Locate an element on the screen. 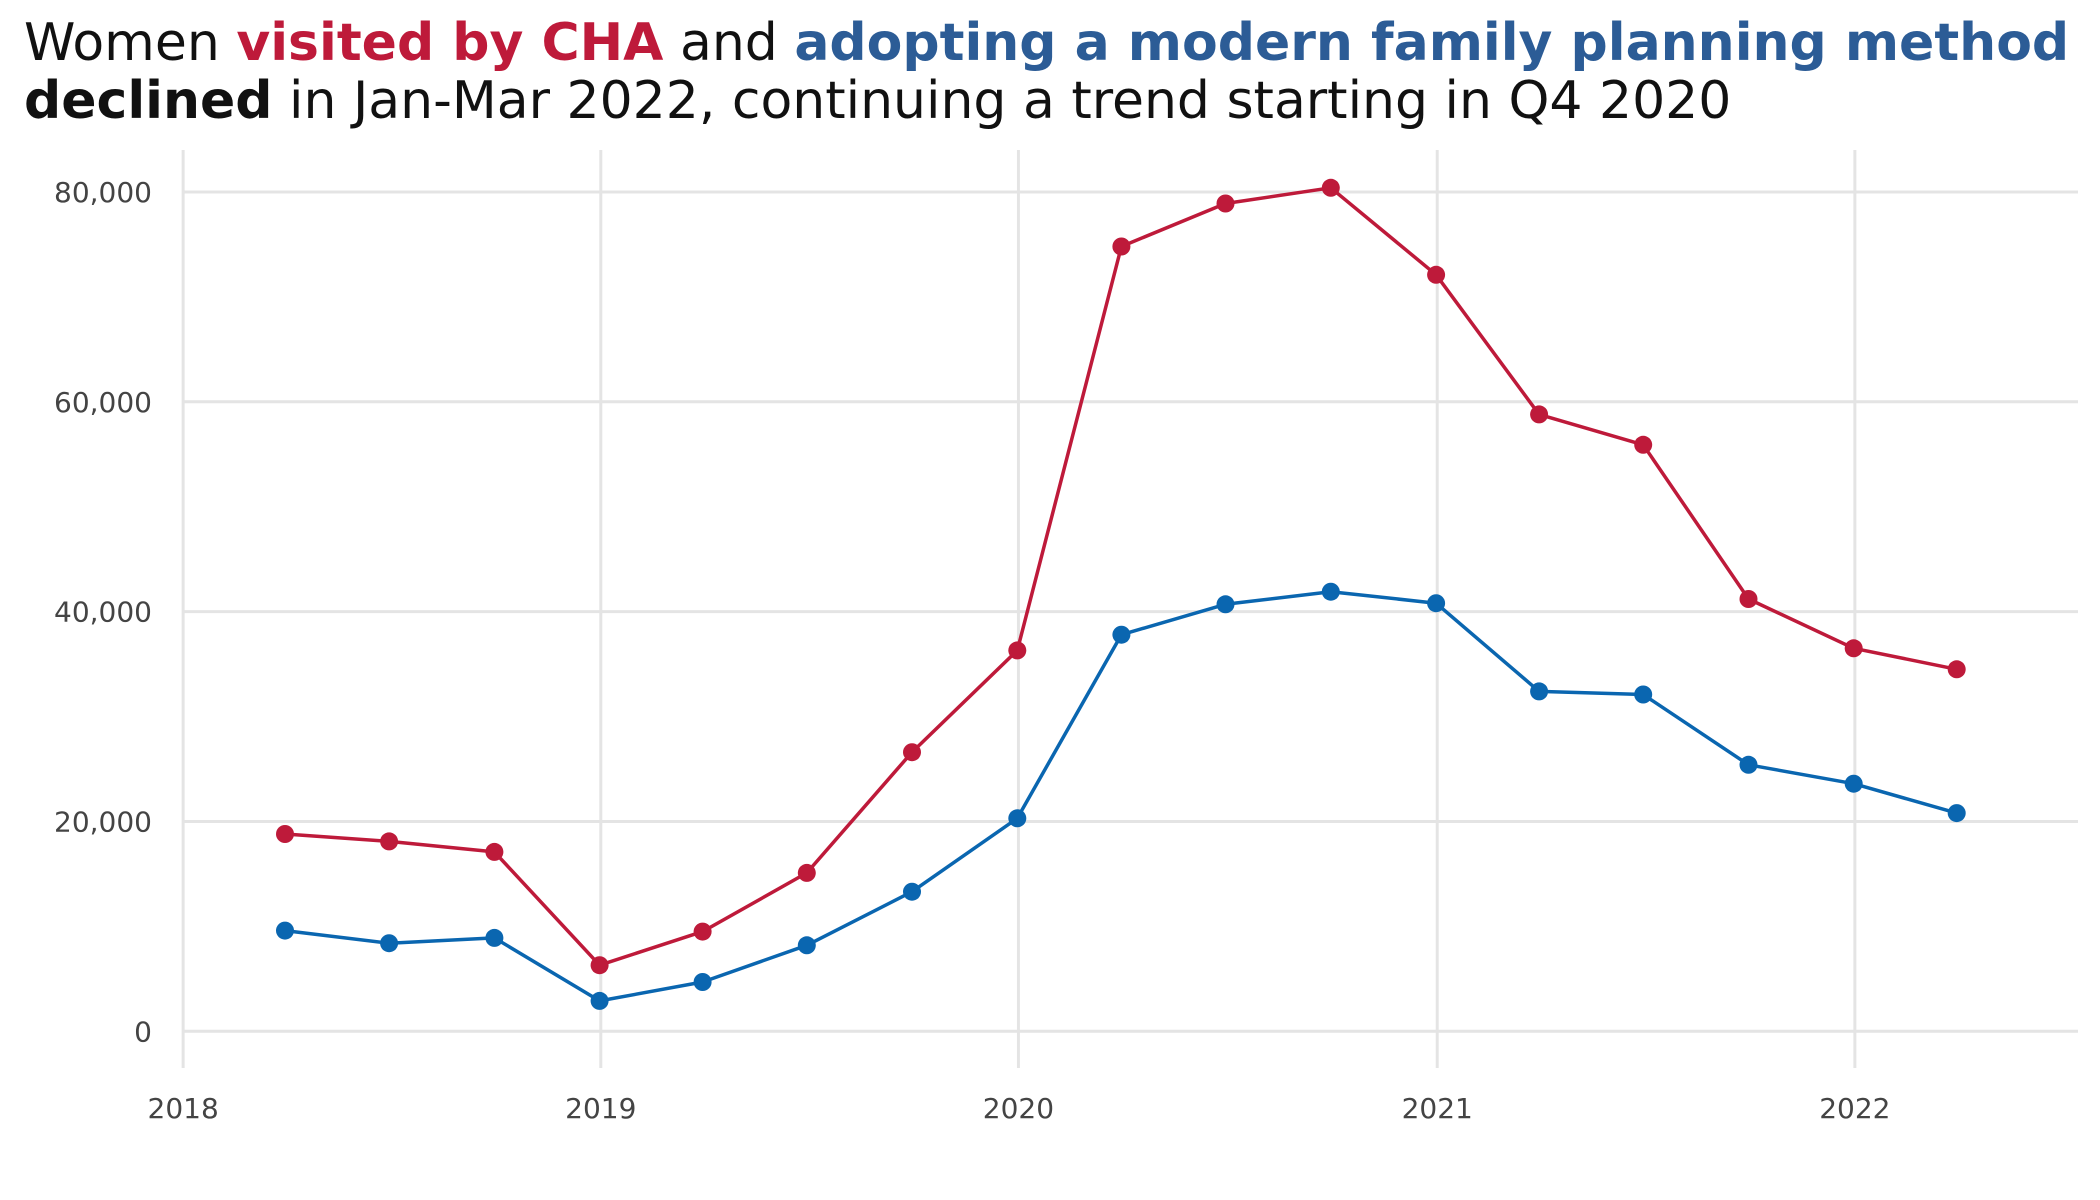  title-text-declined: declined is located at coordinates (148, 101).